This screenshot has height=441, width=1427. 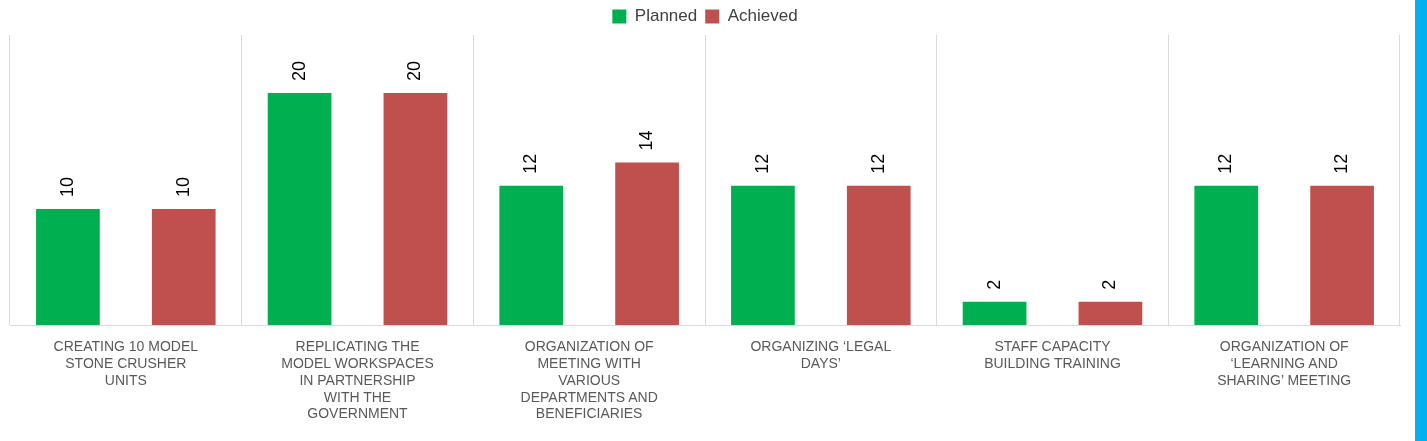 What do you see at coordinates (126, 363) in the screenshot?
I see `x-tick-label: CREATING 10 MODEL STONE CRUSHER UNITS` at bounding box center [126, 363].